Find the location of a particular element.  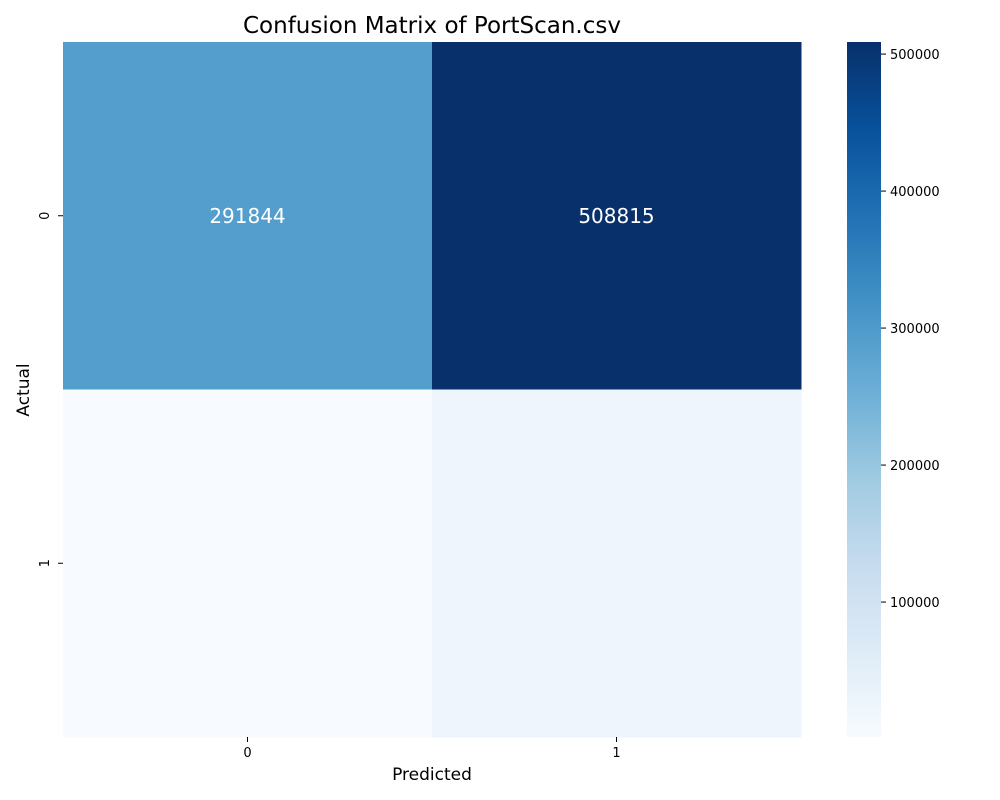

x-tick-label-0: 0 is located at coordinates (247, 753).